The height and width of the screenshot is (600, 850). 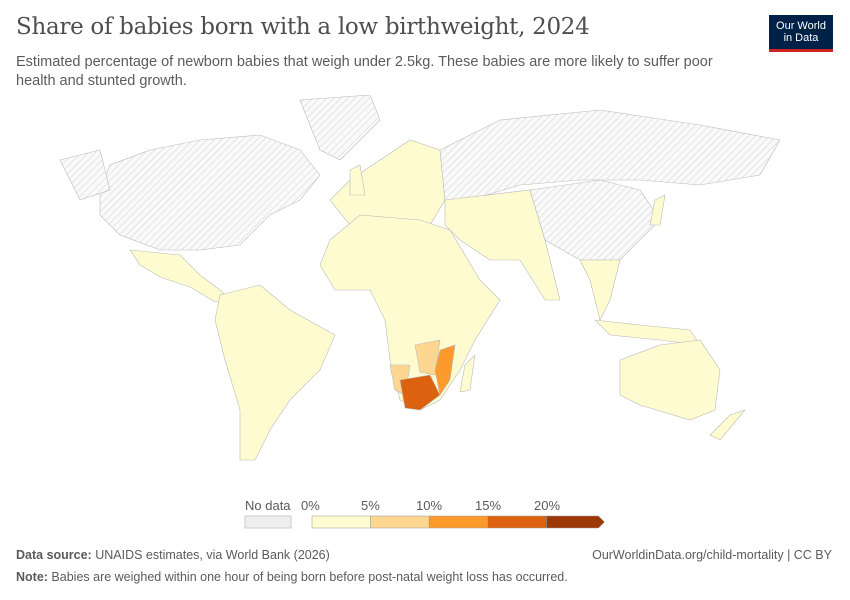 What do you see at coordinates (467, 373) in the screenshot?
I see `region-madagascar` at bounding box center [467, 373].